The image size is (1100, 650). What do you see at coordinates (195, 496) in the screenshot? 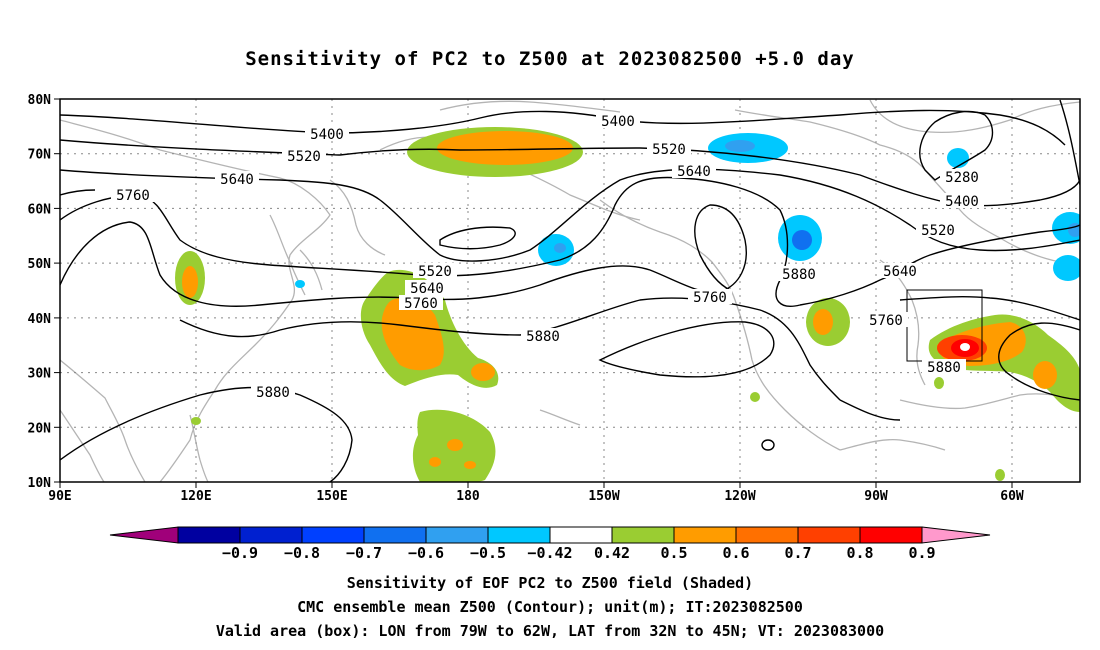
I see `lon-label: 120E` at bounding box center [195, 496].